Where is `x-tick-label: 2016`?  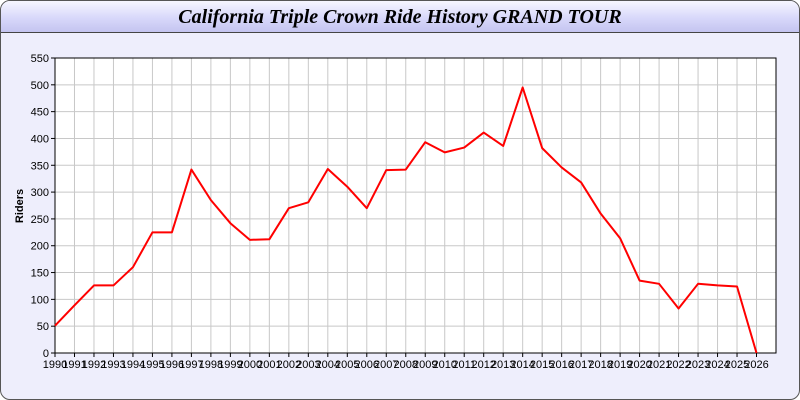 x-tick-label: 2016 is located at coordinates (561, 365).